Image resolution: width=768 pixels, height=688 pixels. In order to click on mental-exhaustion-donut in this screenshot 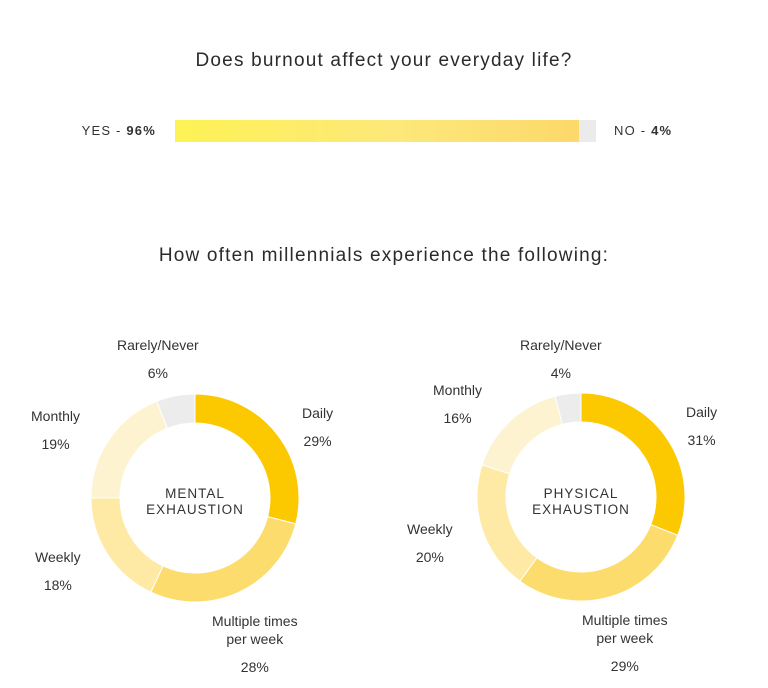, I will do `click(195, 498)`.